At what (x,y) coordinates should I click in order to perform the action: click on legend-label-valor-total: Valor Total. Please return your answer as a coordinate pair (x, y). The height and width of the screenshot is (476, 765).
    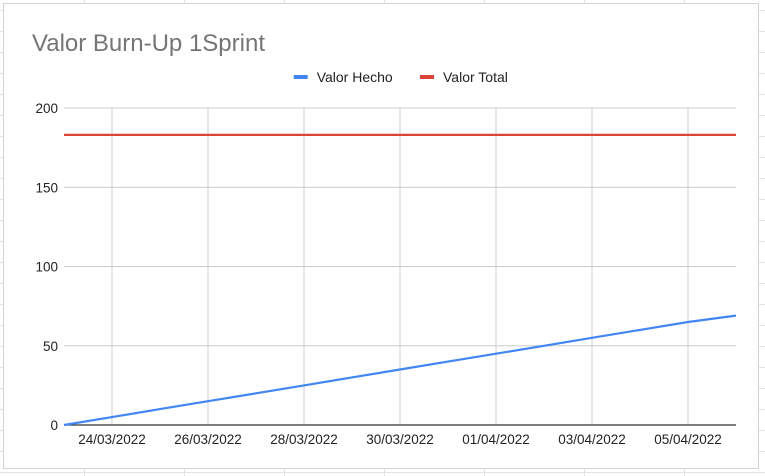
    Looking at the image, I should click on (475, 77).